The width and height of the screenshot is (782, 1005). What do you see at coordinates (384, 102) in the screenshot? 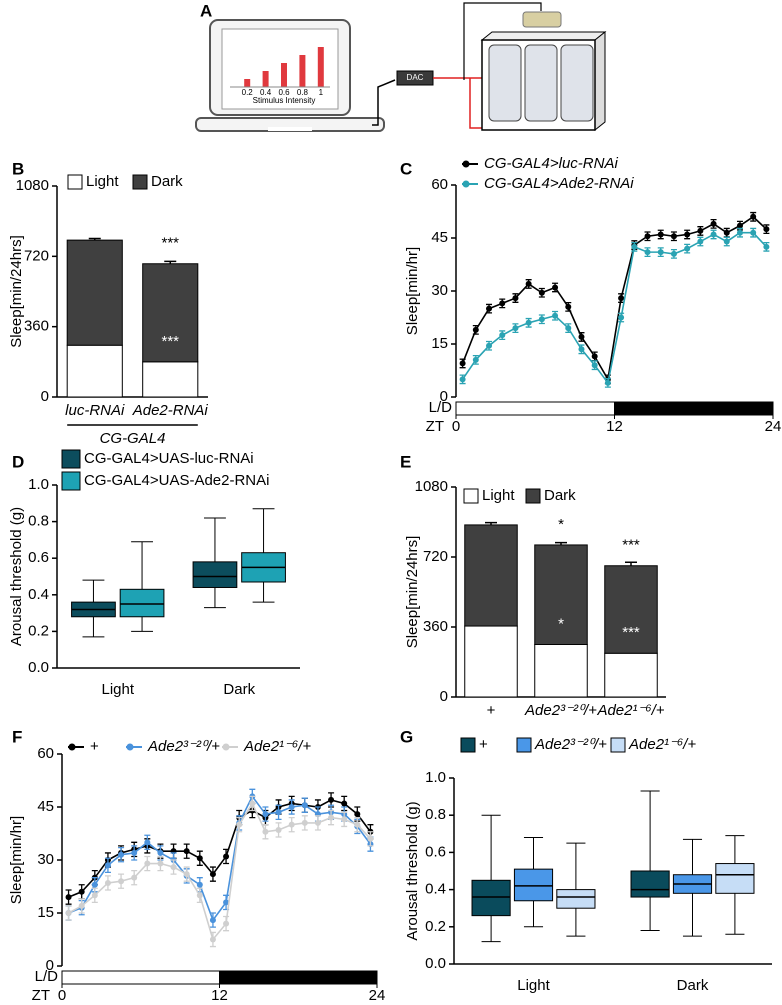
I see `cable` at bounding box center [384, 102].